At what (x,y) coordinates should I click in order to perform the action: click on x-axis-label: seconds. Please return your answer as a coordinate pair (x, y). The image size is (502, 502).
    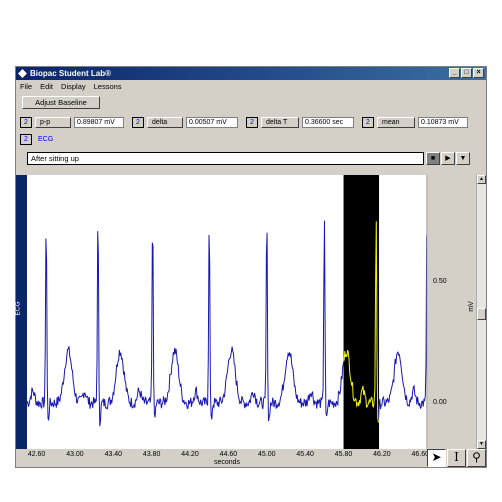
    Looking at the image, I should click on (227, 462).